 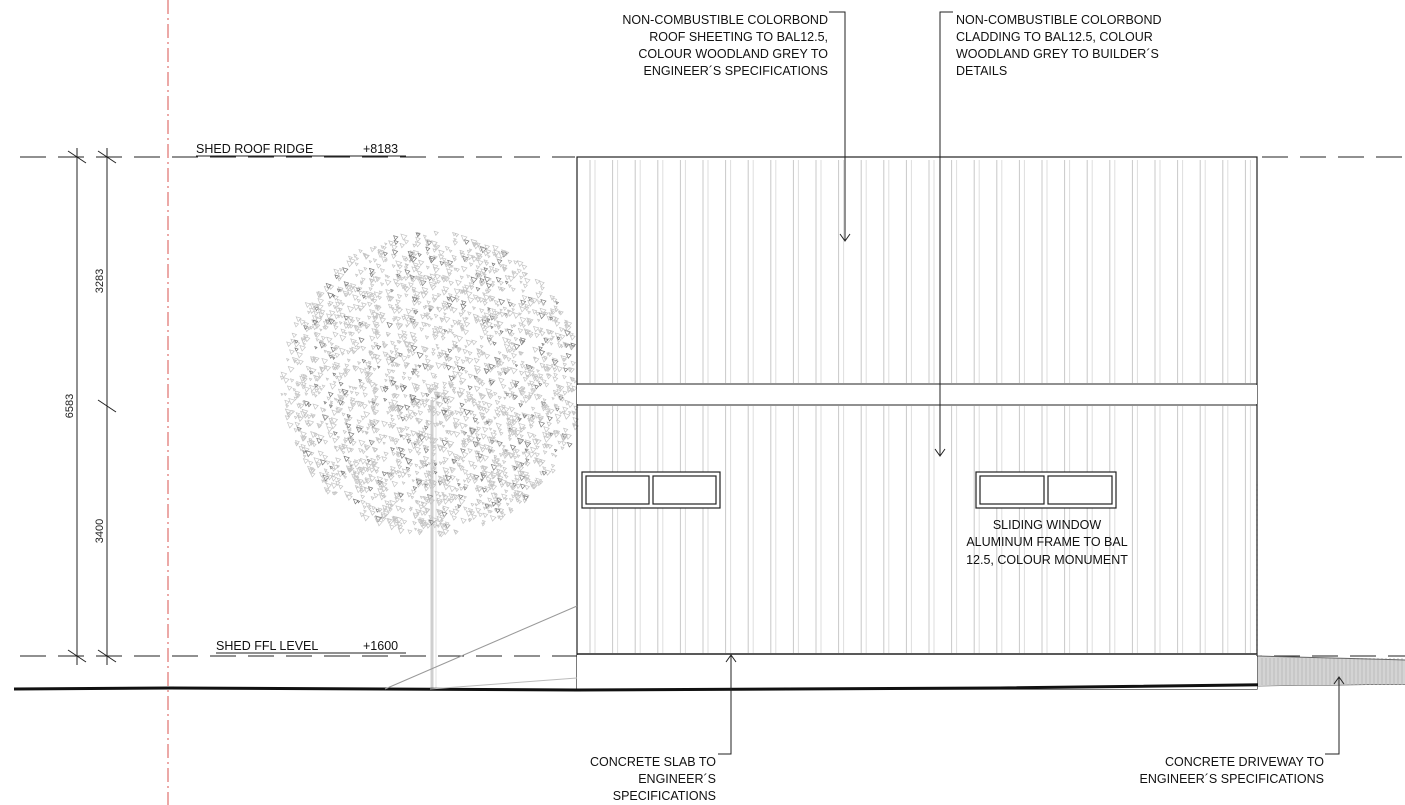 What do you see at coordinates (380, 646) in the screenshot?
I see `ffl-value: +1600` at bounding box center [380, 646].